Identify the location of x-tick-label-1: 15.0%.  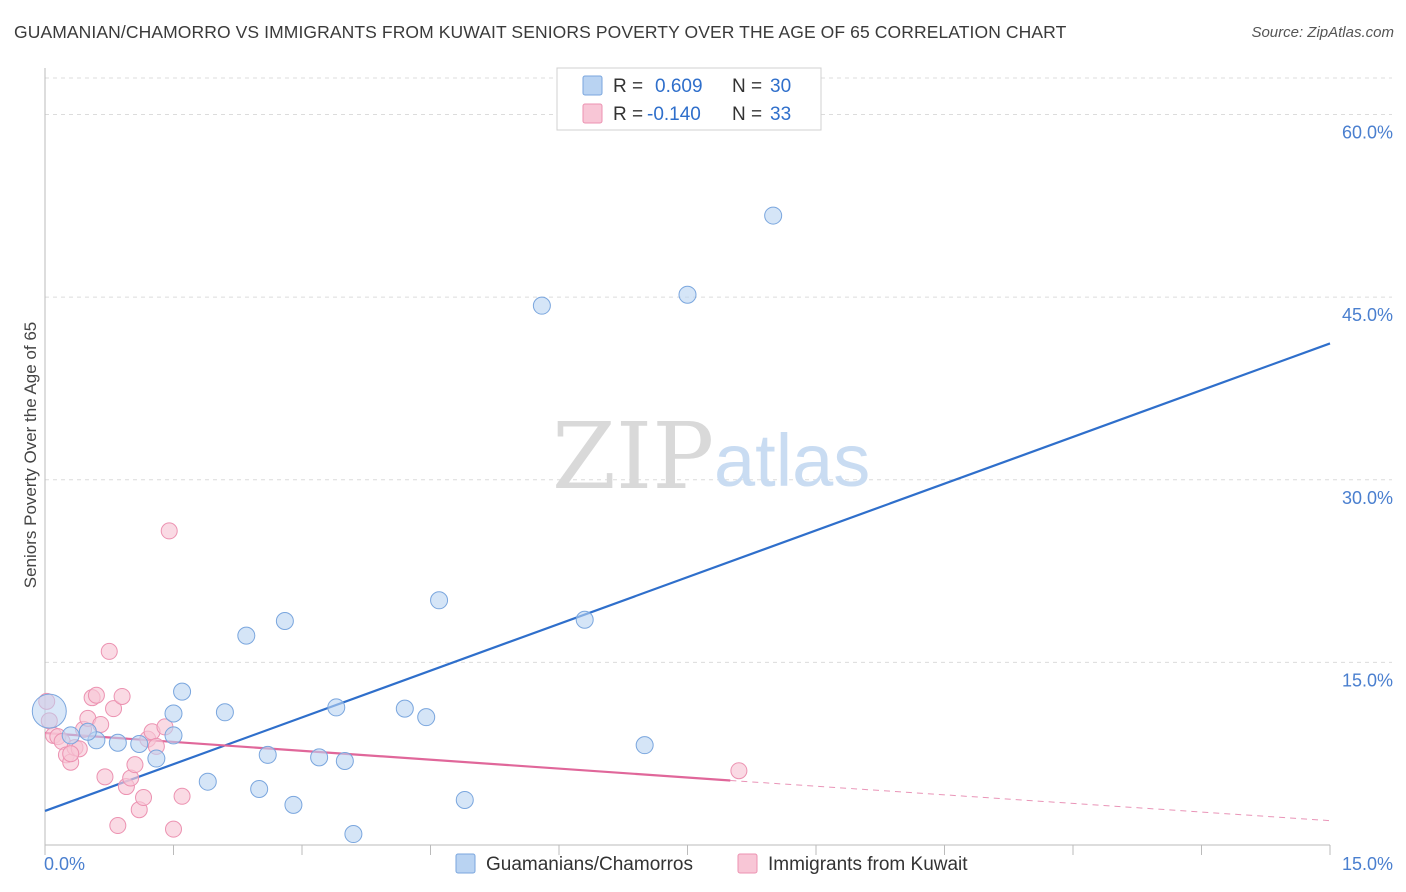
(1367, 864).